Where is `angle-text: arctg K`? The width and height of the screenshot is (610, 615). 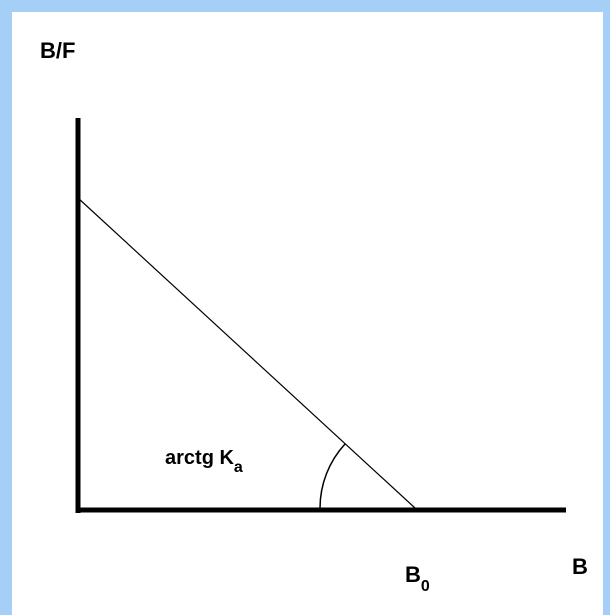
angle-text: arctg K is located at coordinates (199, 458).